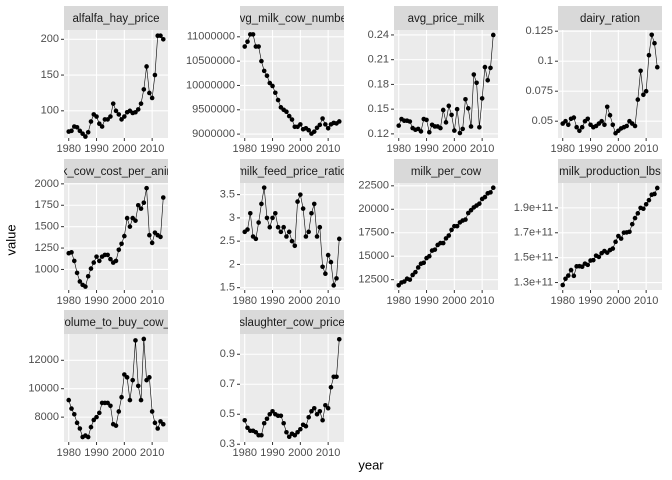 This screenshot has width=672, height=480. I want to click on x-tick-label: 1980, so click(398, 149).